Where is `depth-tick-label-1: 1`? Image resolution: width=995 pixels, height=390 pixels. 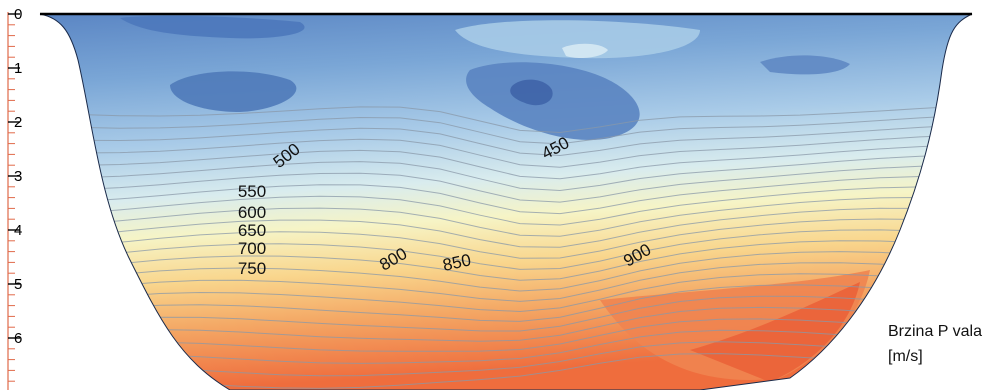 depth-tick-label-1: 1 is located at coordinates (18, 68).